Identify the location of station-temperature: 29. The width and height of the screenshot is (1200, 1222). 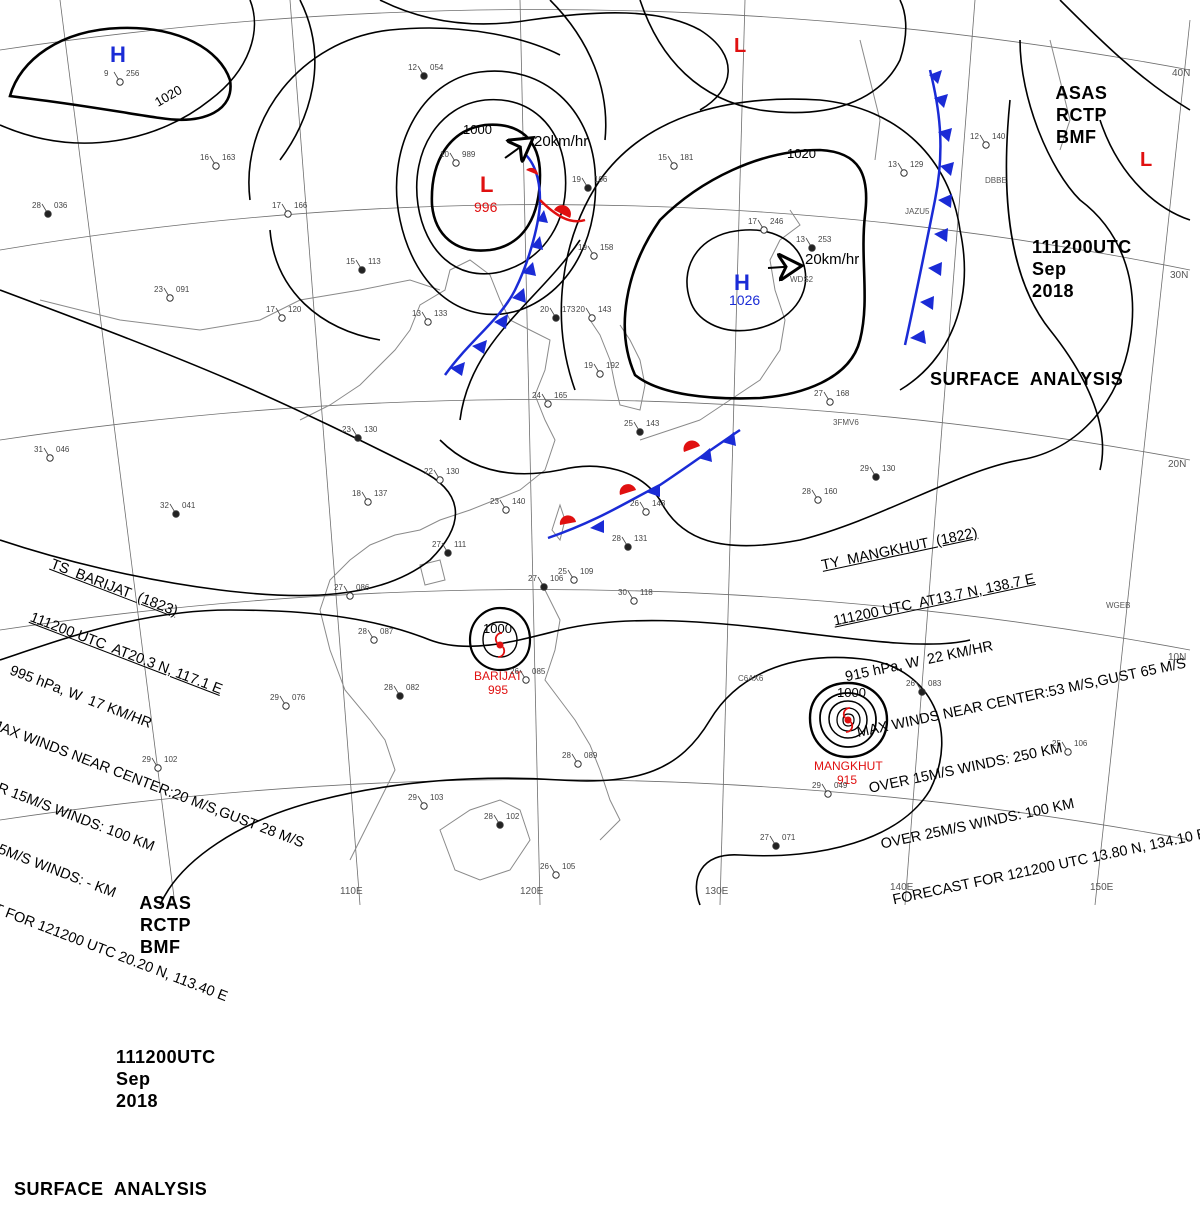
(146, 759).